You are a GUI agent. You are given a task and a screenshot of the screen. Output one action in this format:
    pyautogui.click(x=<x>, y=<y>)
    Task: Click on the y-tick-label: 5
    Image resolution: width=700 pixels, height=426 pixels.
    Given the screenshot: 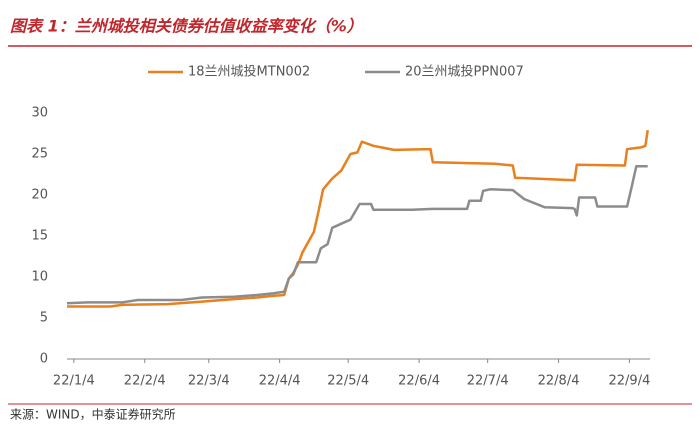 What is the action you would take?
    pyautogui.click(x=44, y=318)
    